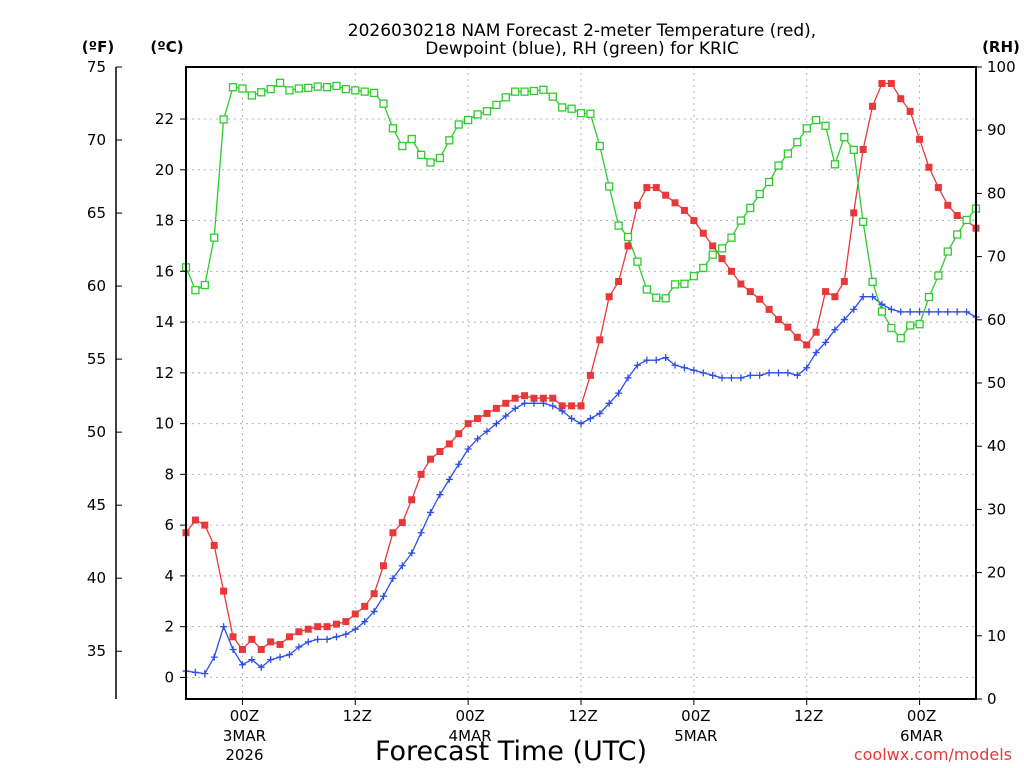 This screenshot has height=768, width=1024. What do you see at coordinates (98, 47) in the screenshot?
I see `fahrenheit-axis-unit: (ºF)` at bounding box center [98, 47].